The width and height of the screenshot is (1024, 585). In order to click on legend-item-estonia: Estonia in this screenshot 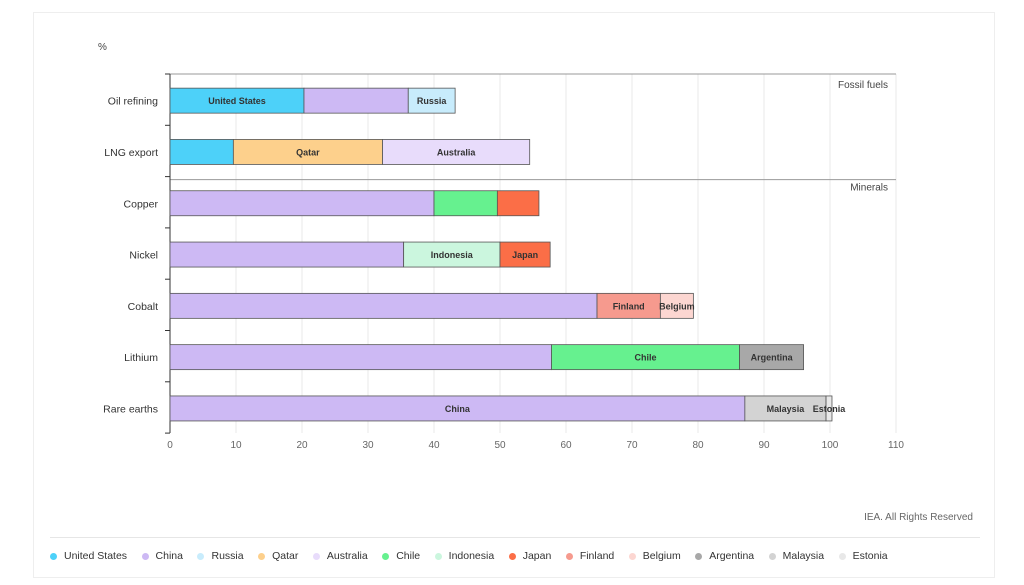, I will do `click(863, 556)`.